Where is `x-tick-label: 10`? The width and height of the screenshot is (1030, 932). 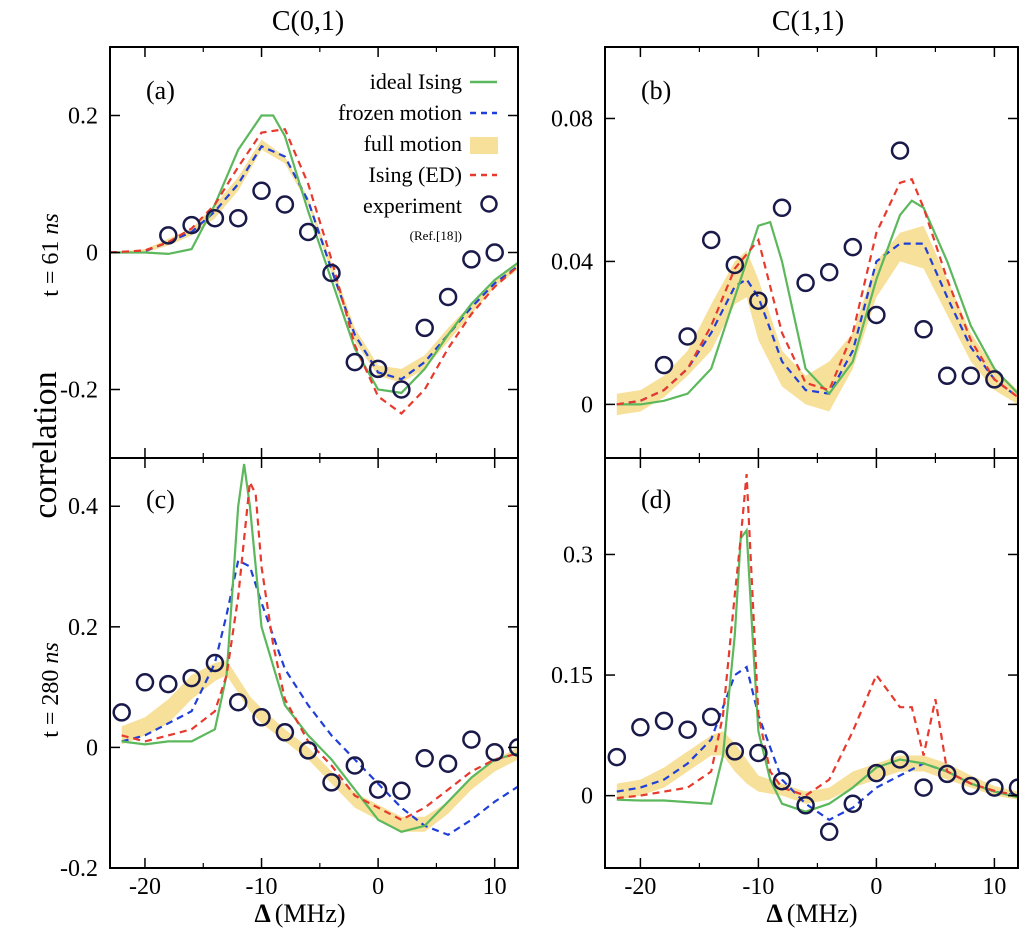
x-tick-label: 10 is located at coordinates (994, 887).